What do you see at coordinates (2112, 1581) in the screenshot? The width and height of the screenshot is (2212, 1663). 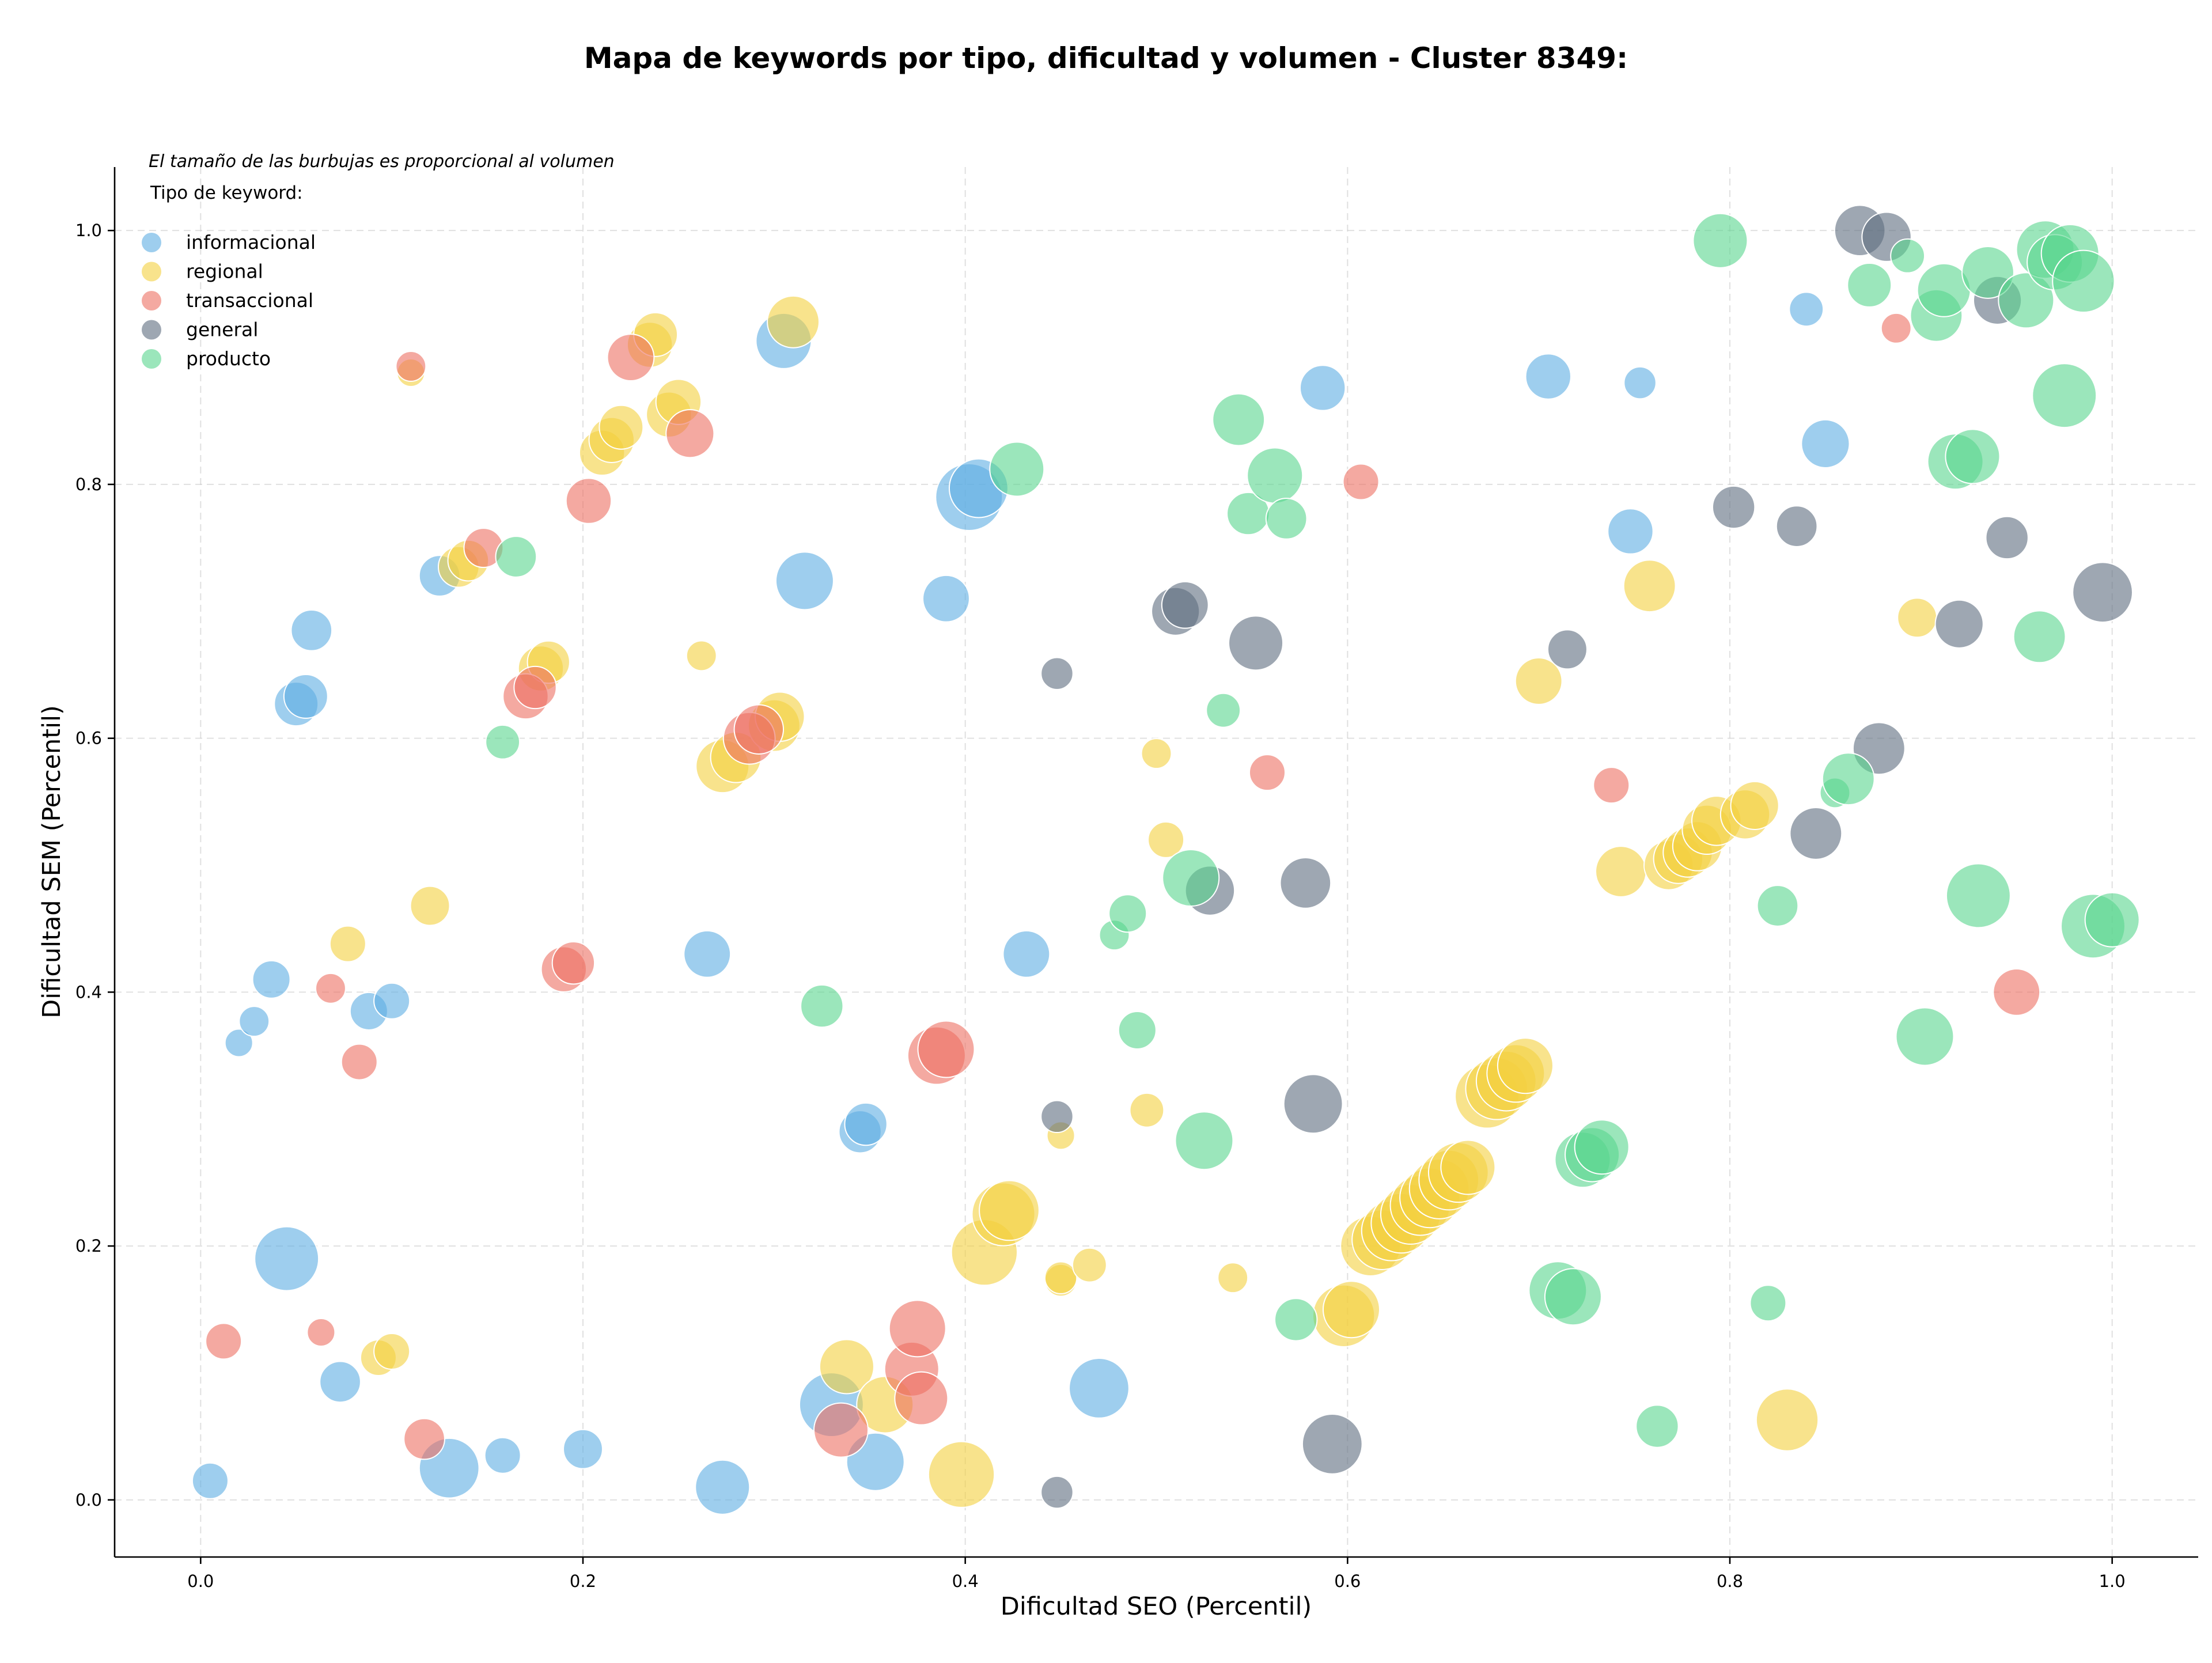 I see `x-tick-label: 1.0` at bounding box center [2112, 1581].